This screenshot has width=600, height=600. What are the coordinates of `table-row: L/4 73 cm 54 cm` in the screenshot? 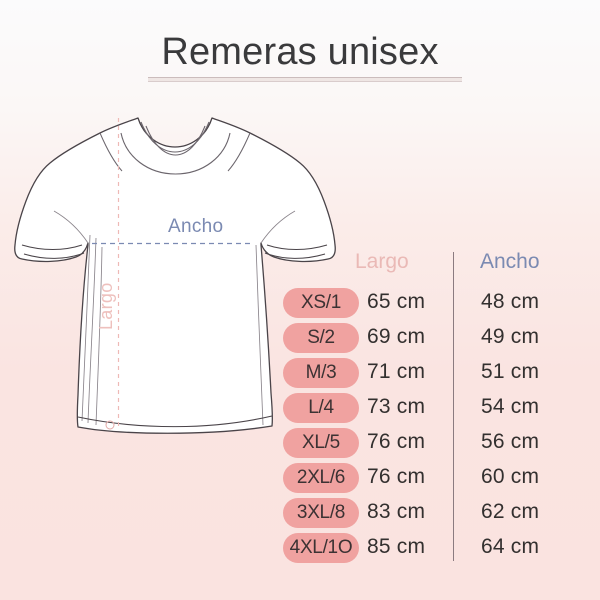 It's located at (433, 409).